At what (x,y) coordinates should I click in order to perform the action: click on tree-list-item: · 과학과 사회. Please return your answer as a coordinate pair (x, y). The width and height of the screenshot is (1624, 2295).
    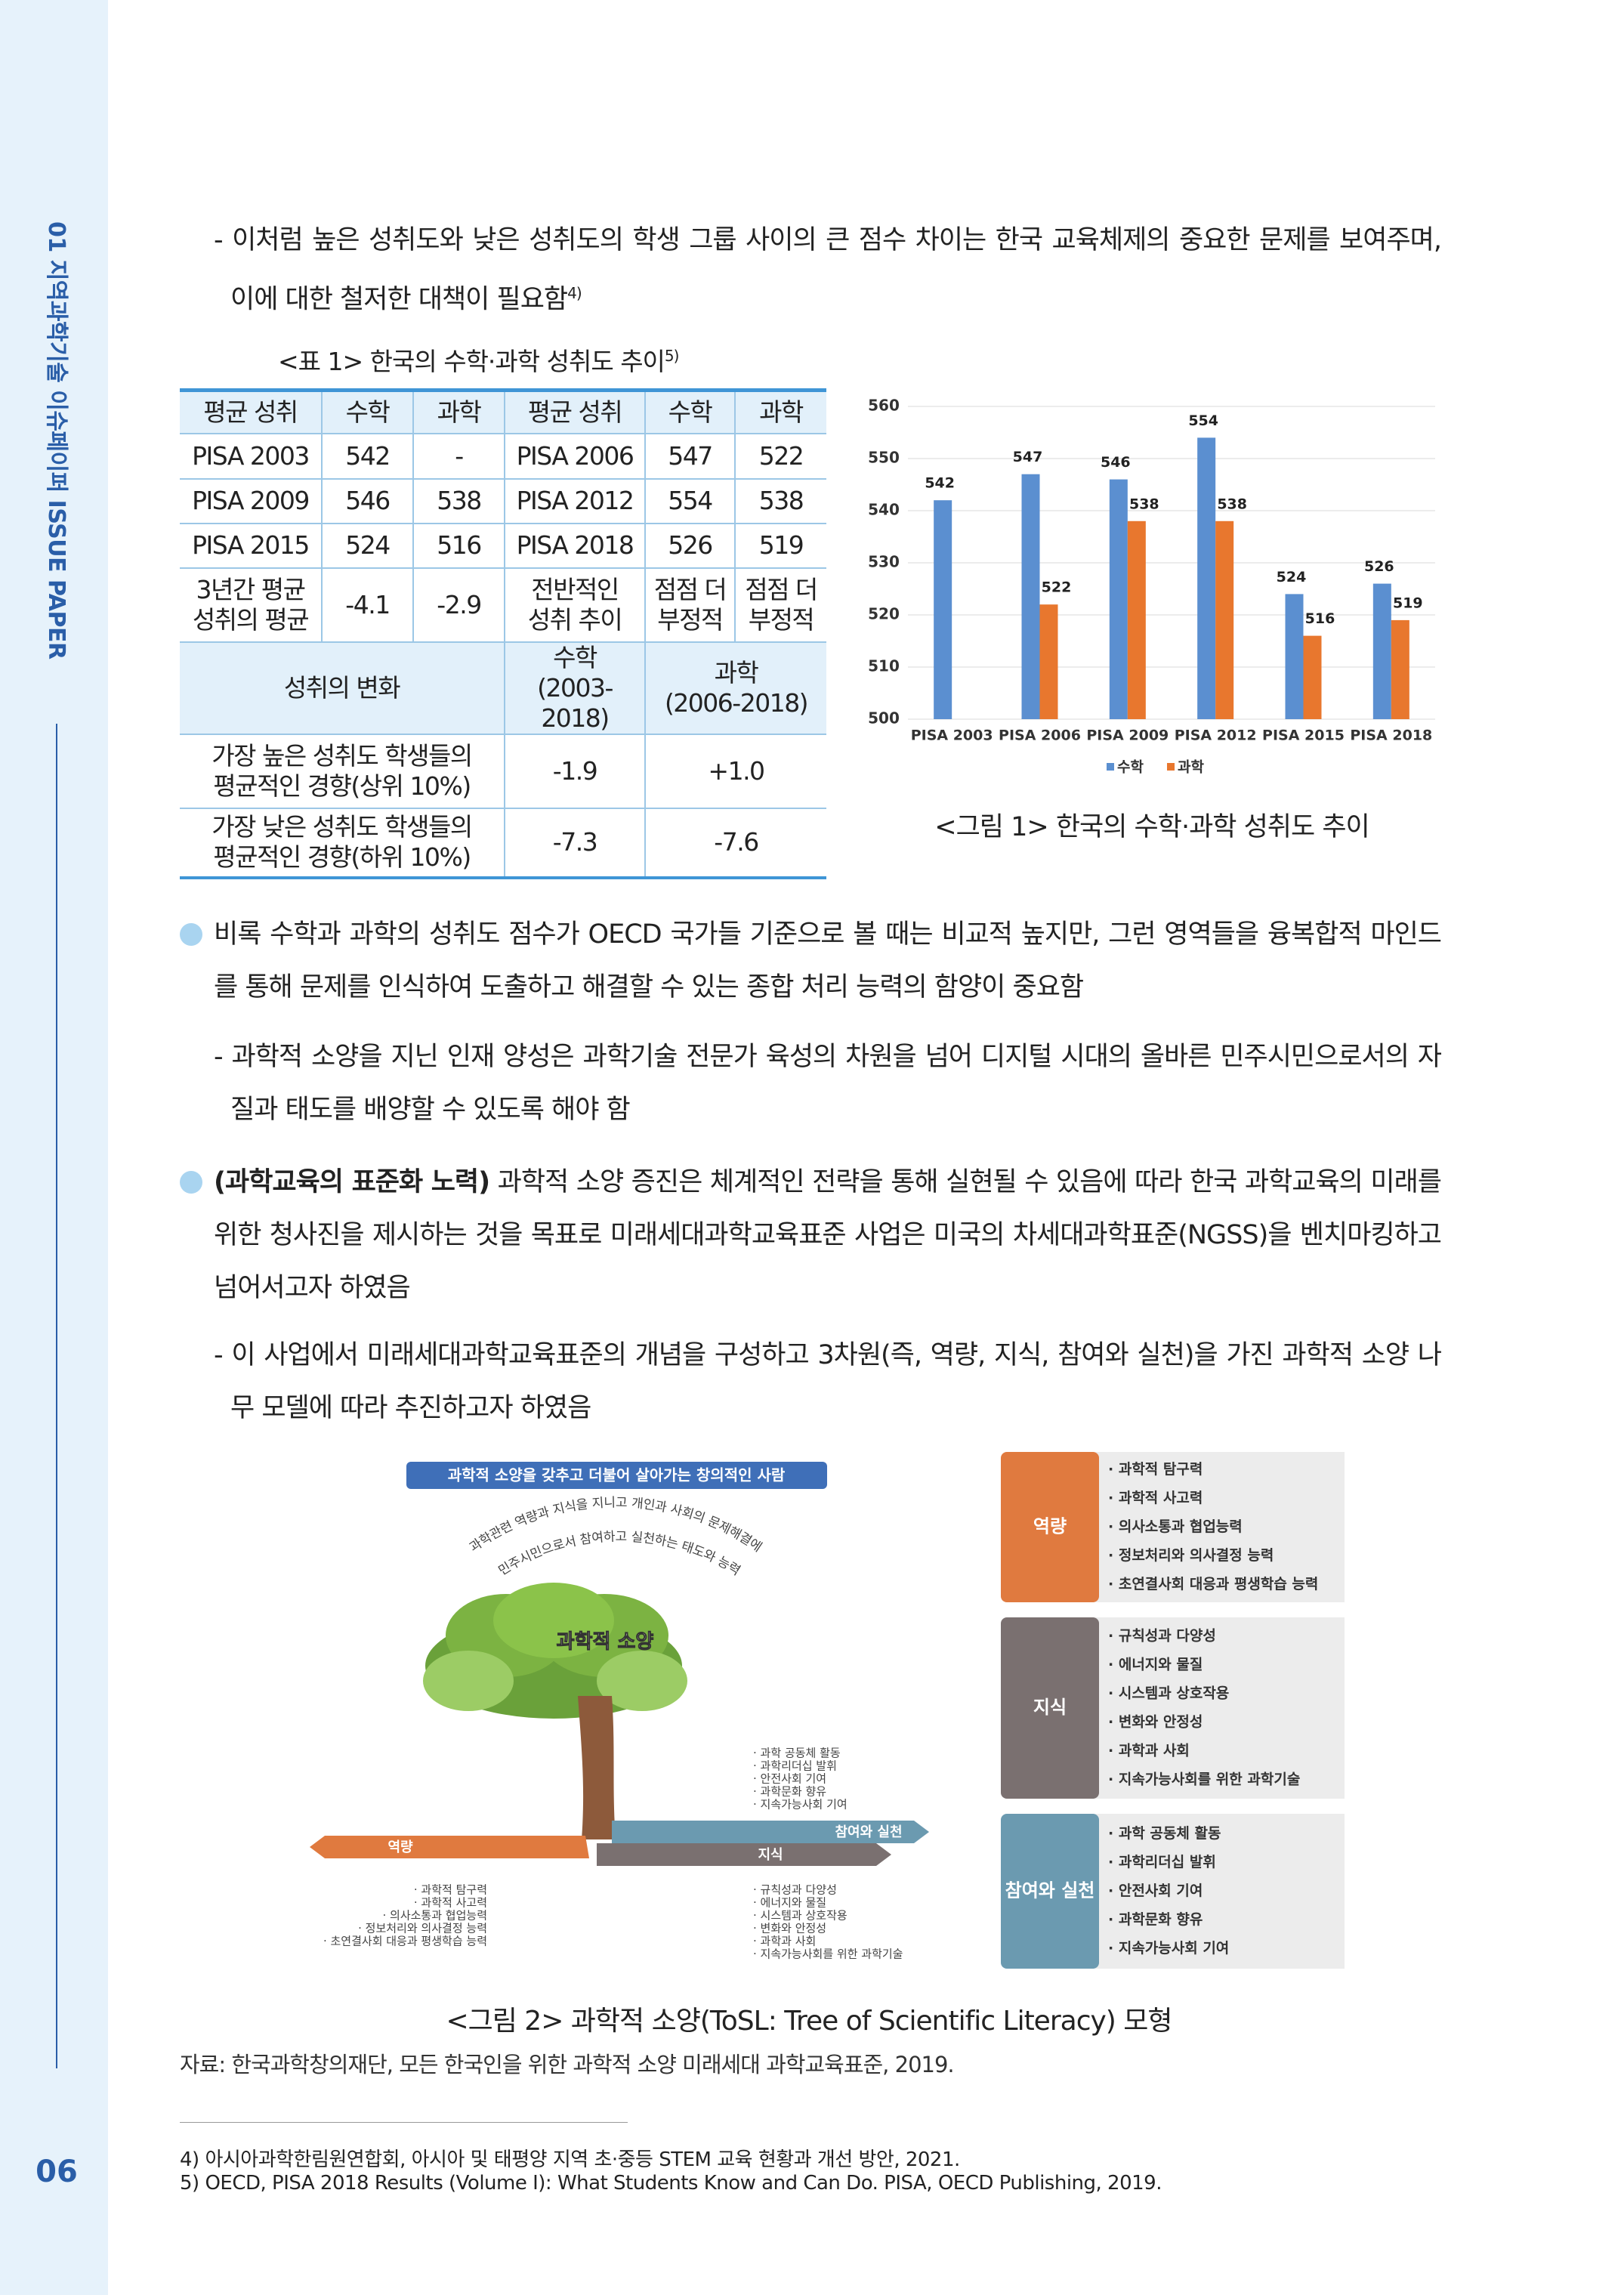
    Looking at the image, I should click on (785, 1941).